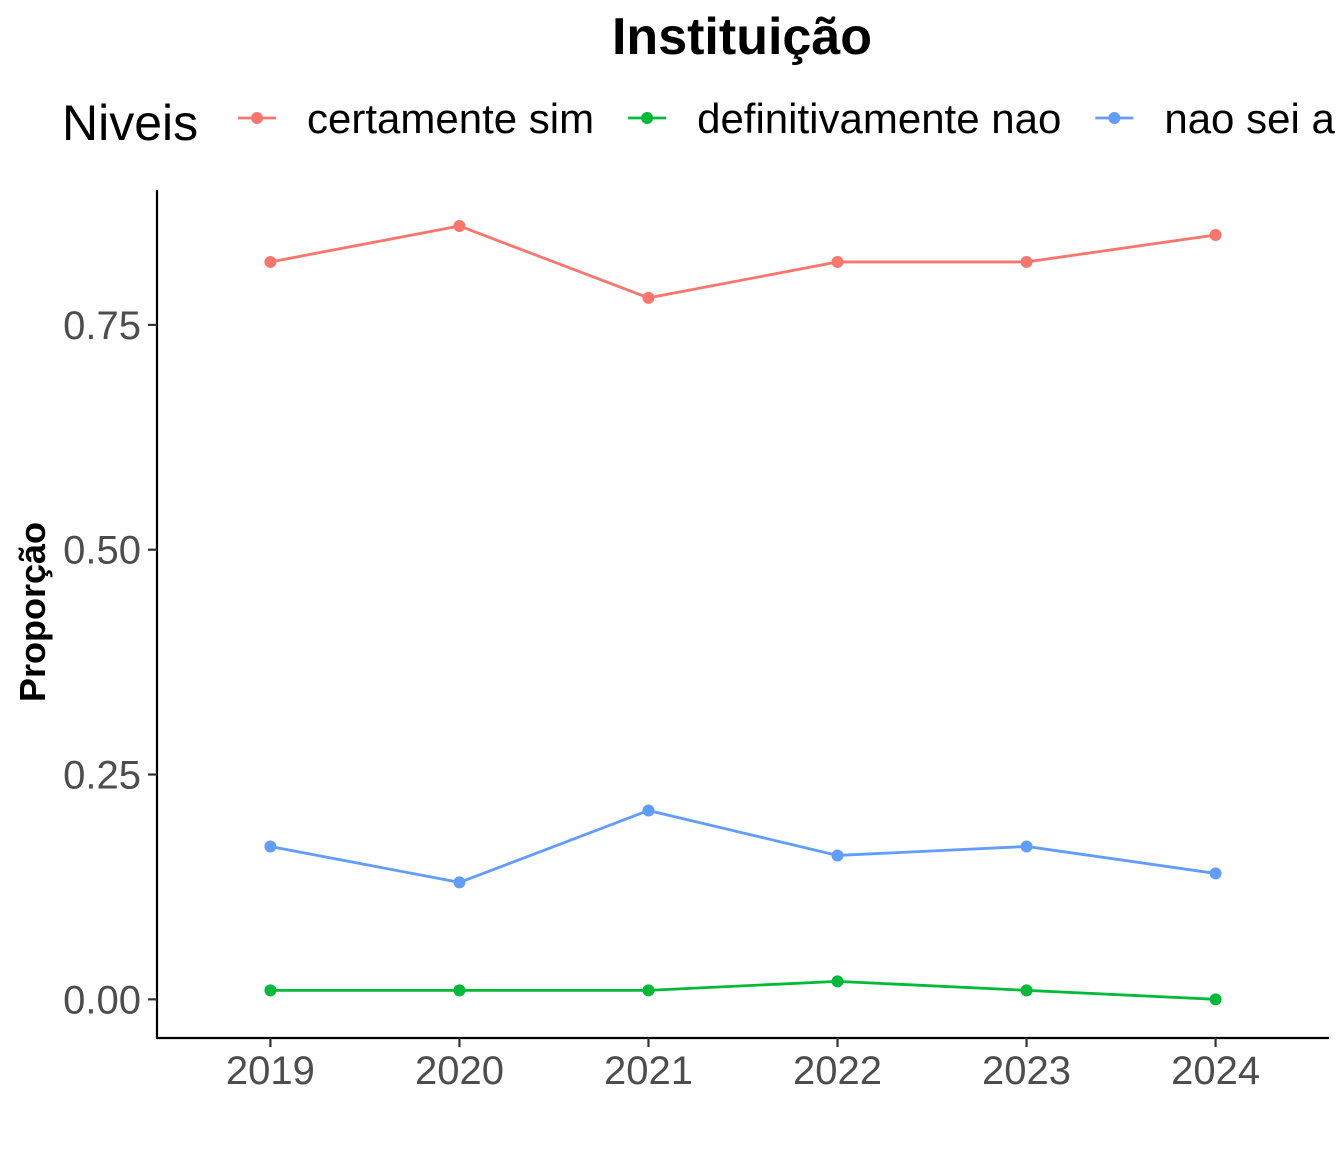 Image resolution: width=1344 pixels, height=1152 pixels. What do you see at coordinates (837, 981) in the screenshot?
I see `data-point-definitivamente-nao-2022` at bounding box center [837, 981].